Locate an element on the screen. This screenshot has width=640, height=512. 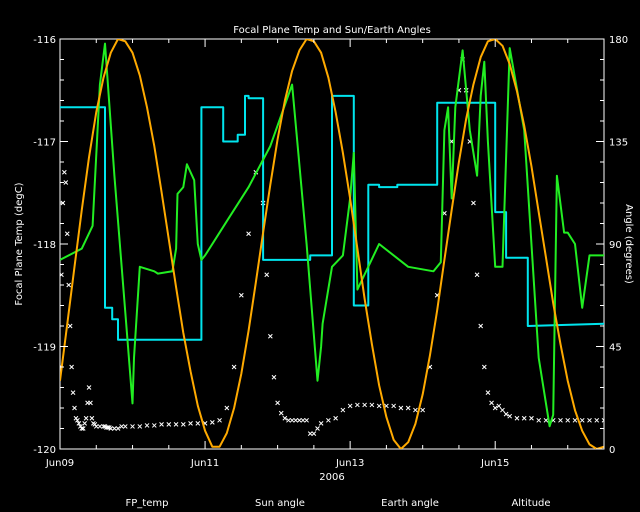
y-axis-left-label: Focal Plane Temp (degC) is located at coordinates (19, 243).